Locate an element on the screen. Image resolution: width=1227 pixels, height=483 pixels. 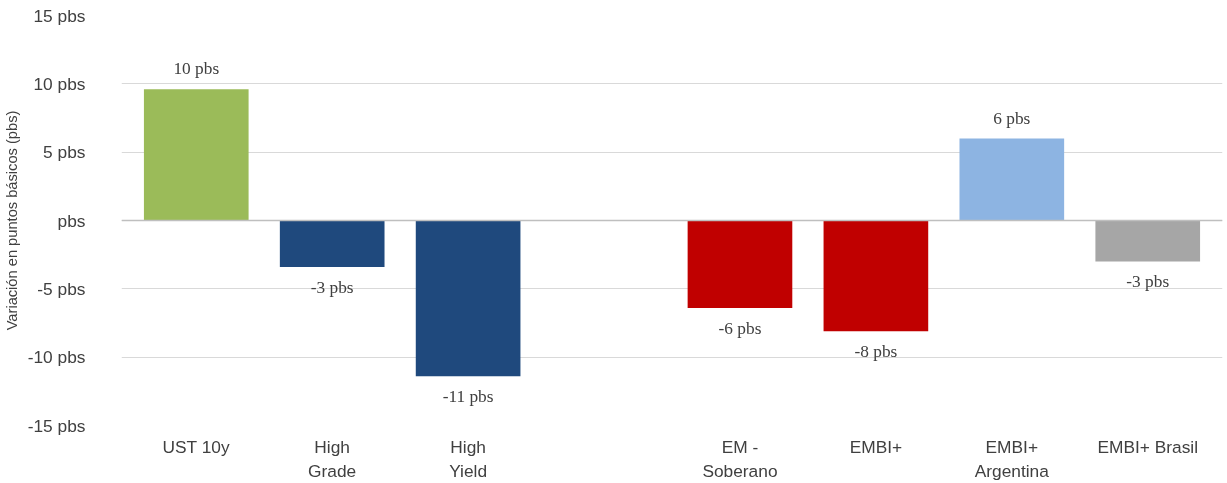
y-tick-label: -5 pbs is located at coordinates (61, 288).